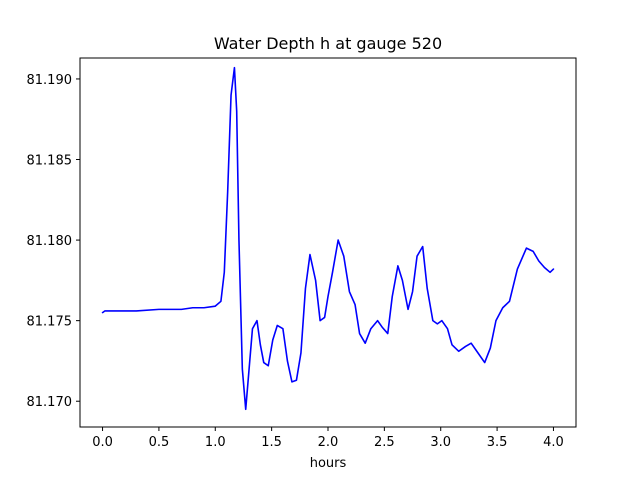  What do you see at coordinates (50, 161) in the screenshot?
I see `y-tick-label: 81.185` at bounding box center [50, 161].